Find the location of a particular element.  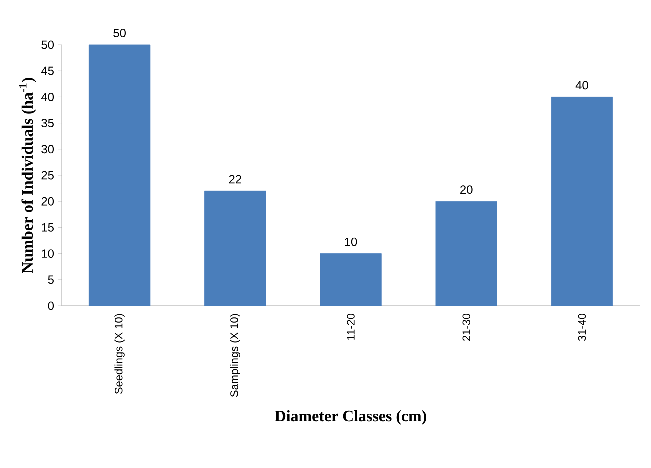

y-tick-label: 30 is located at coordinates (48, 149).